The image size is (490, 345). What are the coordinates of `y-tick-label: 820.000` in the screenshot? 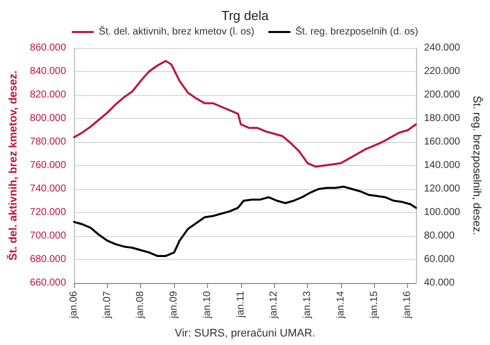 It's located at (48, 95).